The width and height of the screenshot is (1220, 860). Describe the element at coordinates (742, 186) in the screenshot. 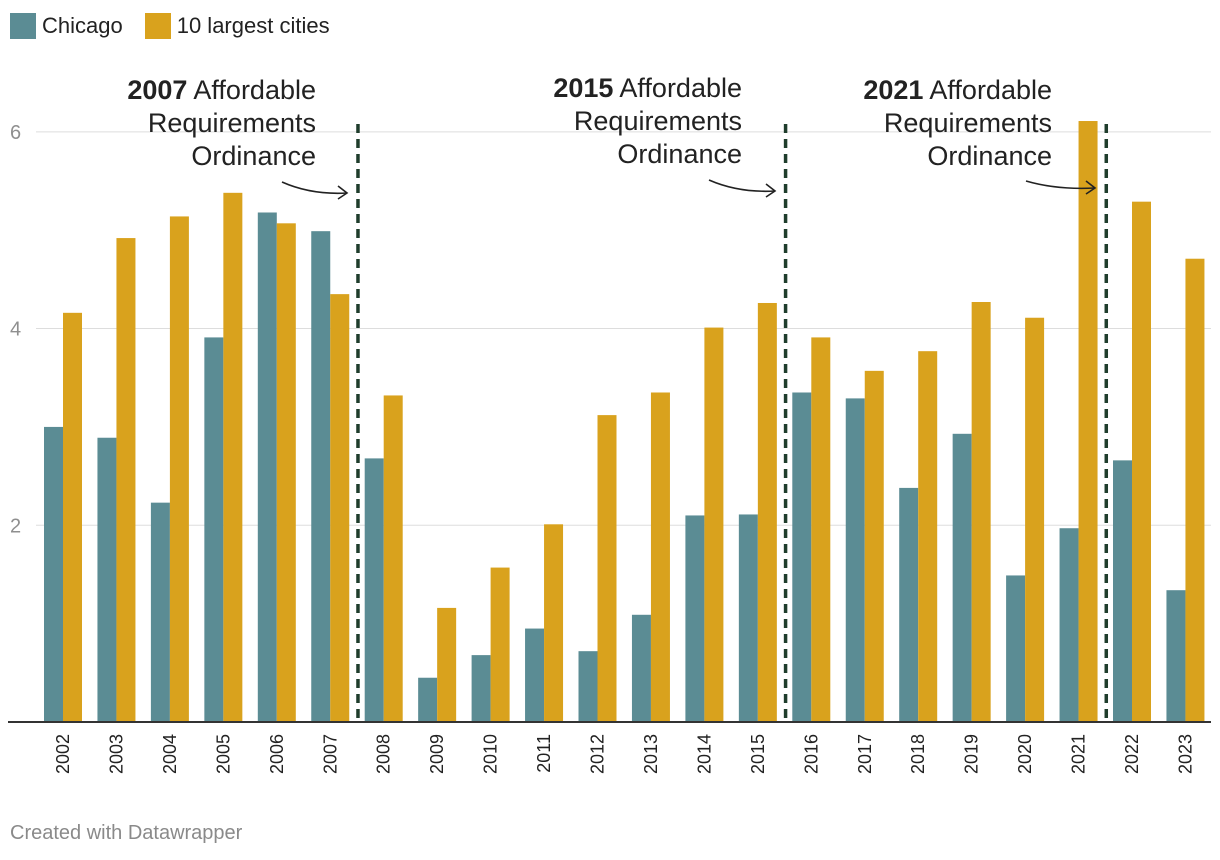

I see `annotation-arrow-2015` at that location.